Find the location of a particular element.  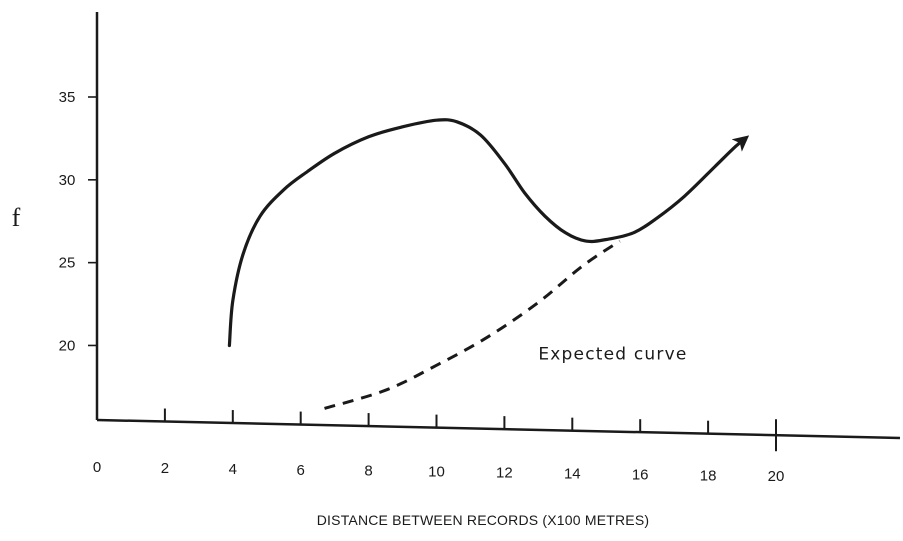

x-tick-label: 0 is located at coordinates (97, 467).